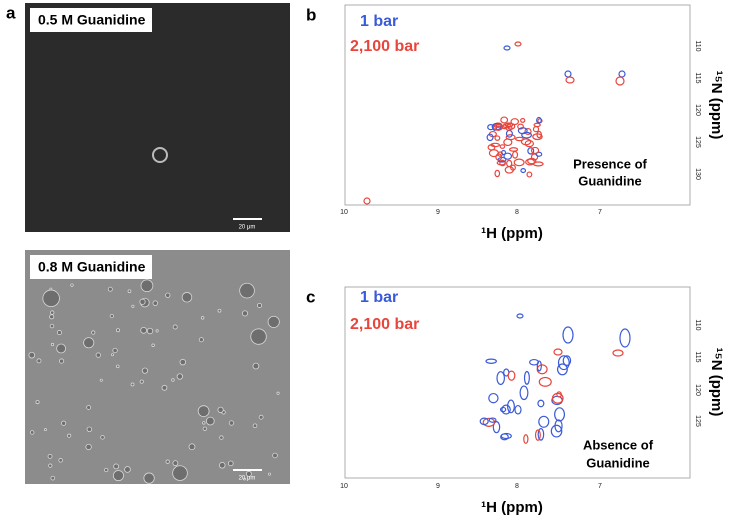  Describe the element at coordinates (247, 228) in the screenshot. I see `scale-bar-label: 20 μm` at that location.